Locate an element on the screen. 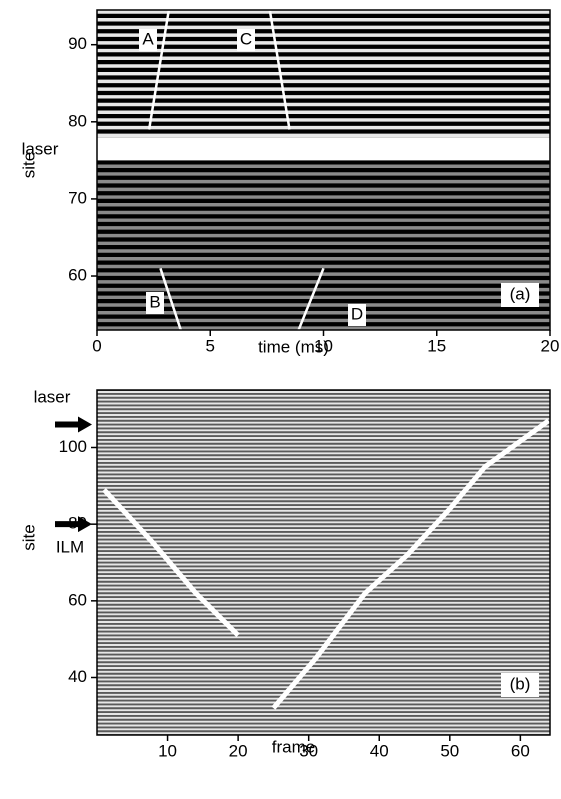 Image resolution: width=561 pixels, height=799 pixels. annotation: C is located at coordinates (246, 38).